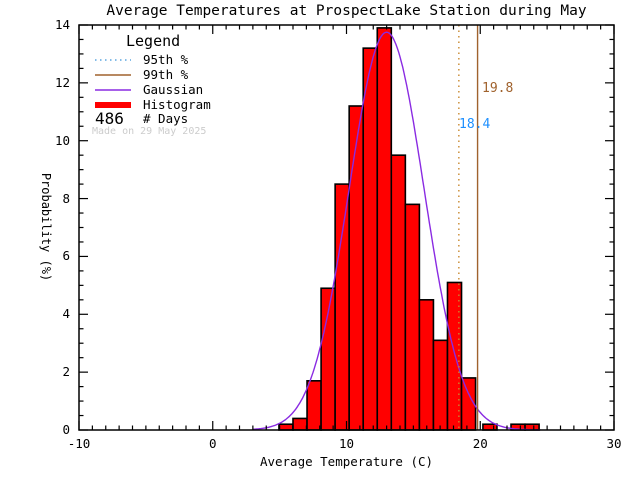  Describe the element at coordinates (212, 443) in the screenshot. I see `x-tick-label: 0` at that location.